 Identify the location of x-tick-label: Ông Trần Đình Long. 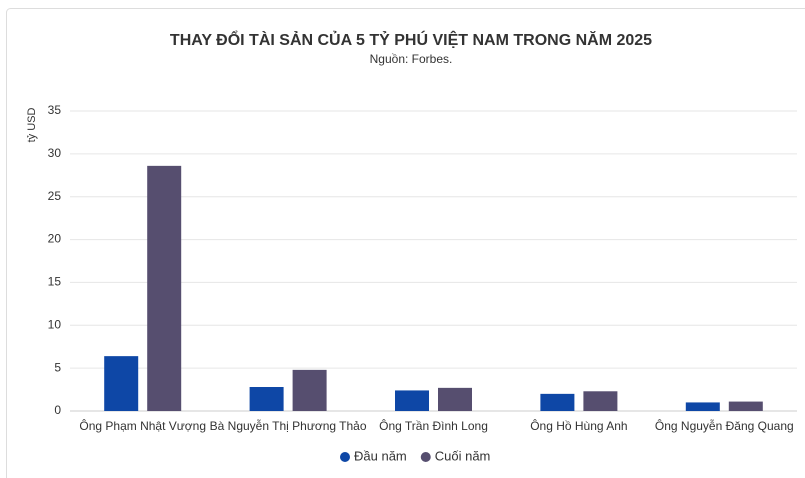
(433, 425).